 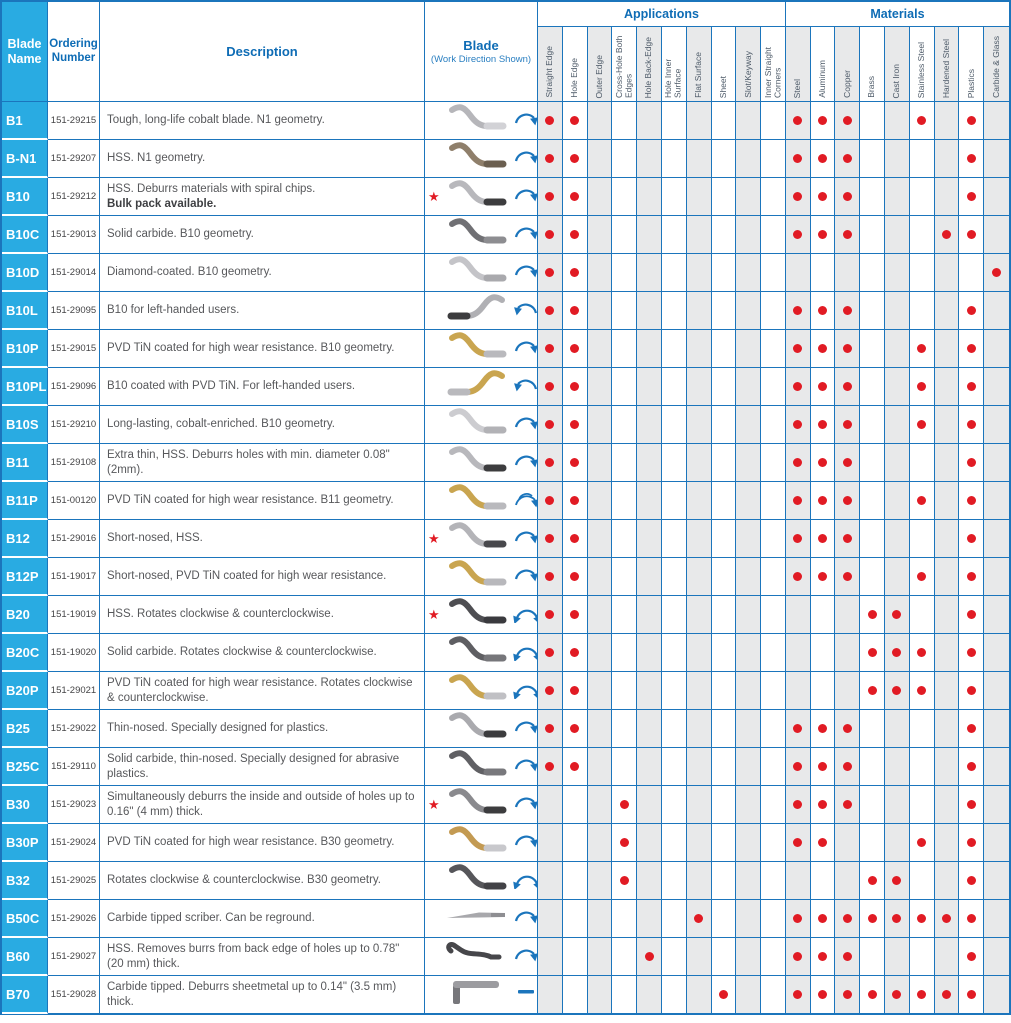 What do you see at coordinates (434, 804) in the screenshot?
I see `featured-star-icon: ★` at bounding box center [434, 804].